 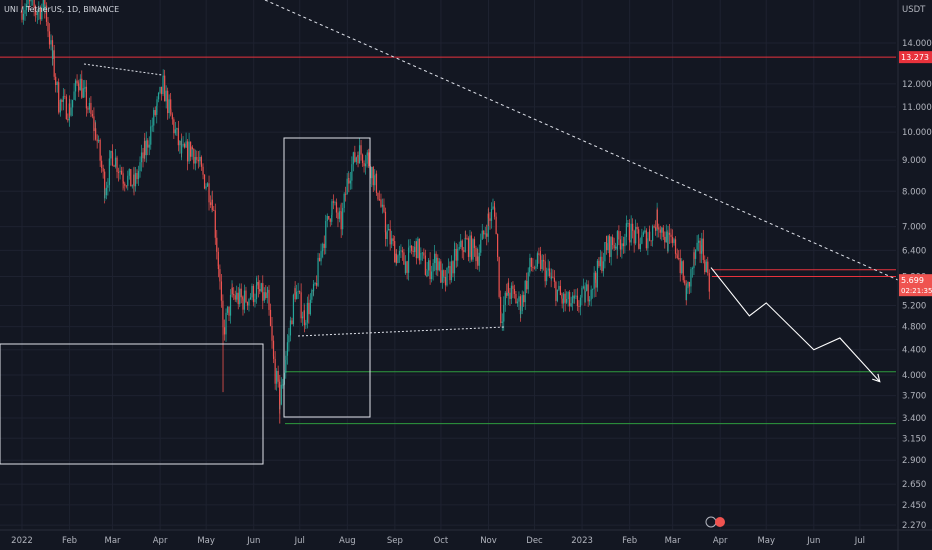 What do you see at coordinates (123, 69) in the screenshot?
I see `feb-apr-trendline` at bounding box center [123, 69].